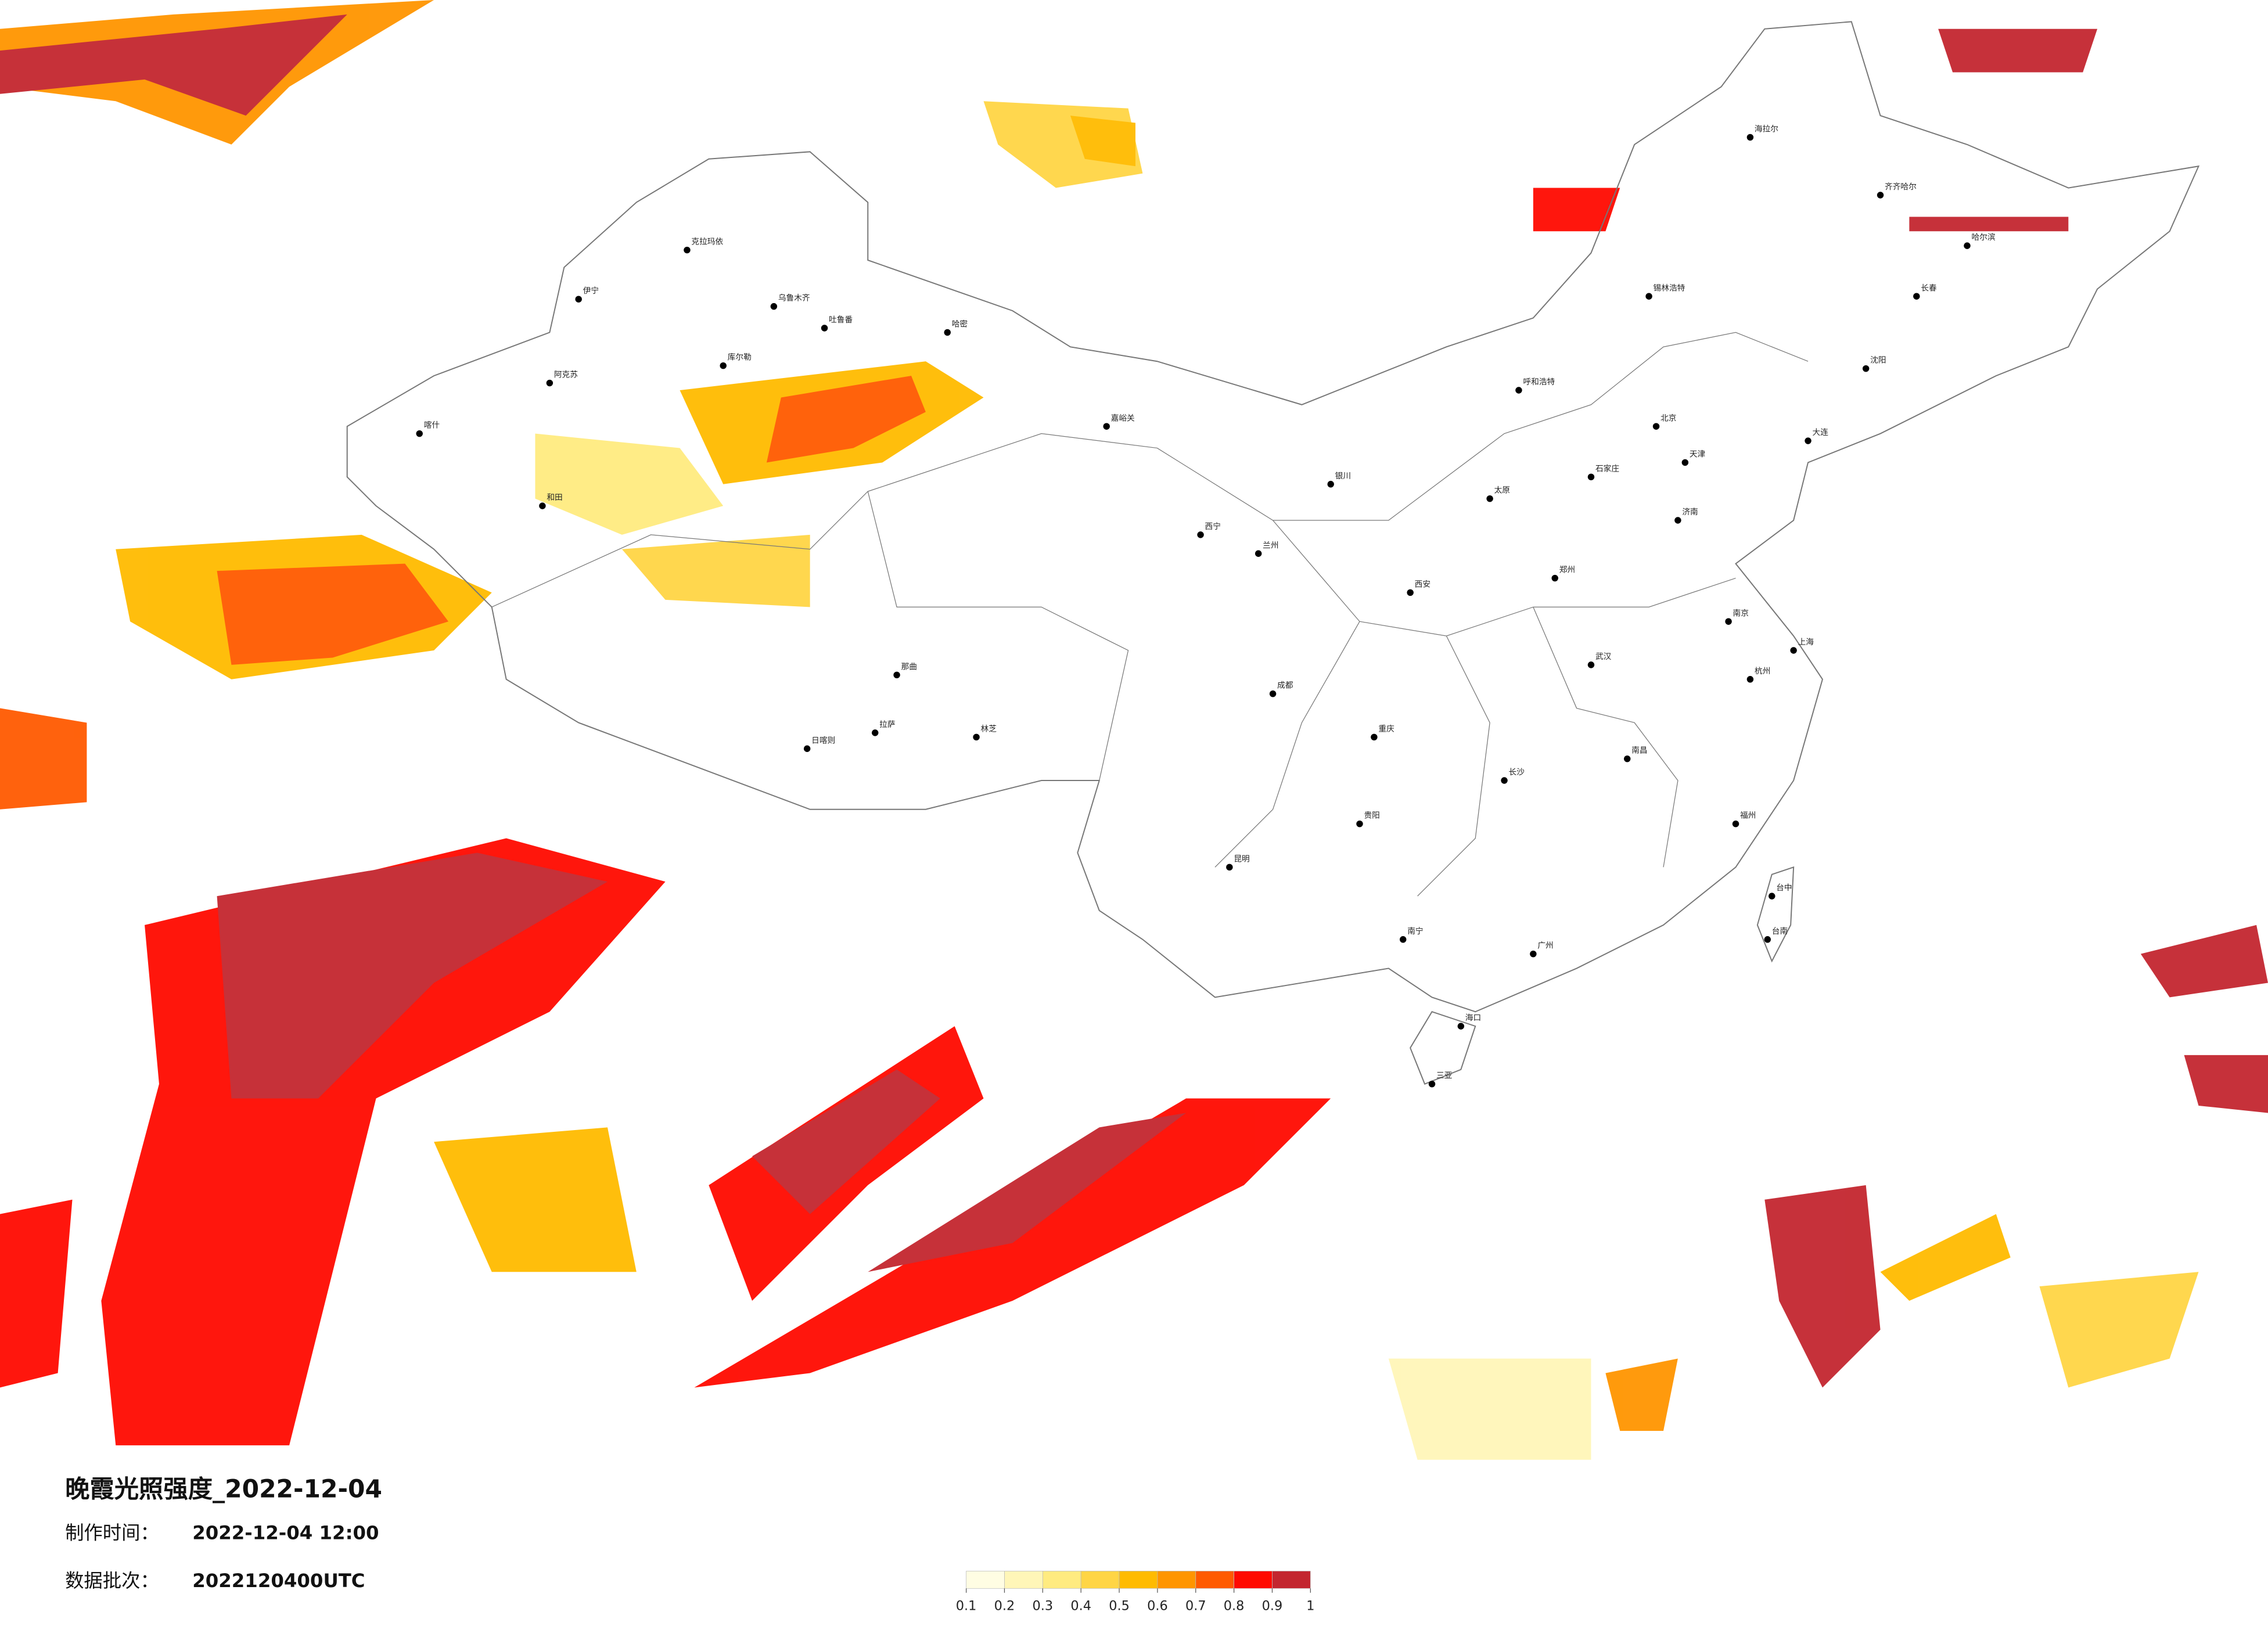 The height and width of the screenshot is (1626, 2268). Describe the element at coordinates (112, 1581) in the screenshot. I see `batch-label: 数据批次：` at that location.